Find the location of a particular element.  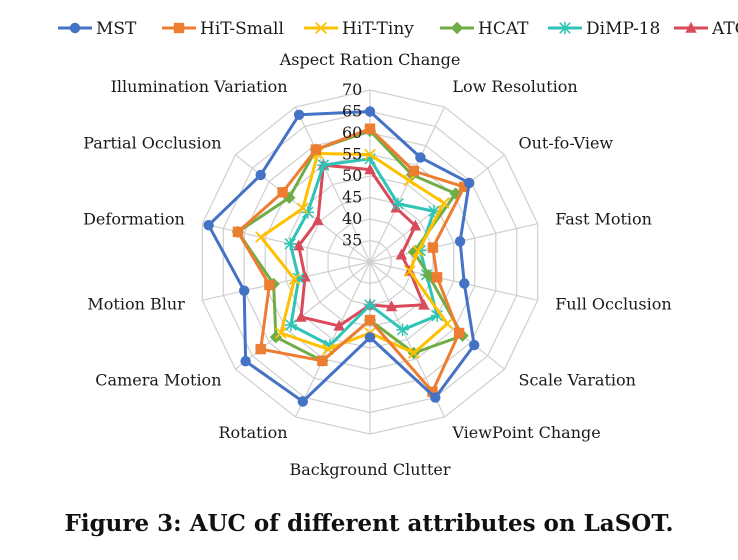

radial-tick-labels: 35 40 45 50 55 60 65 70 is located at coordinates (352, 165).